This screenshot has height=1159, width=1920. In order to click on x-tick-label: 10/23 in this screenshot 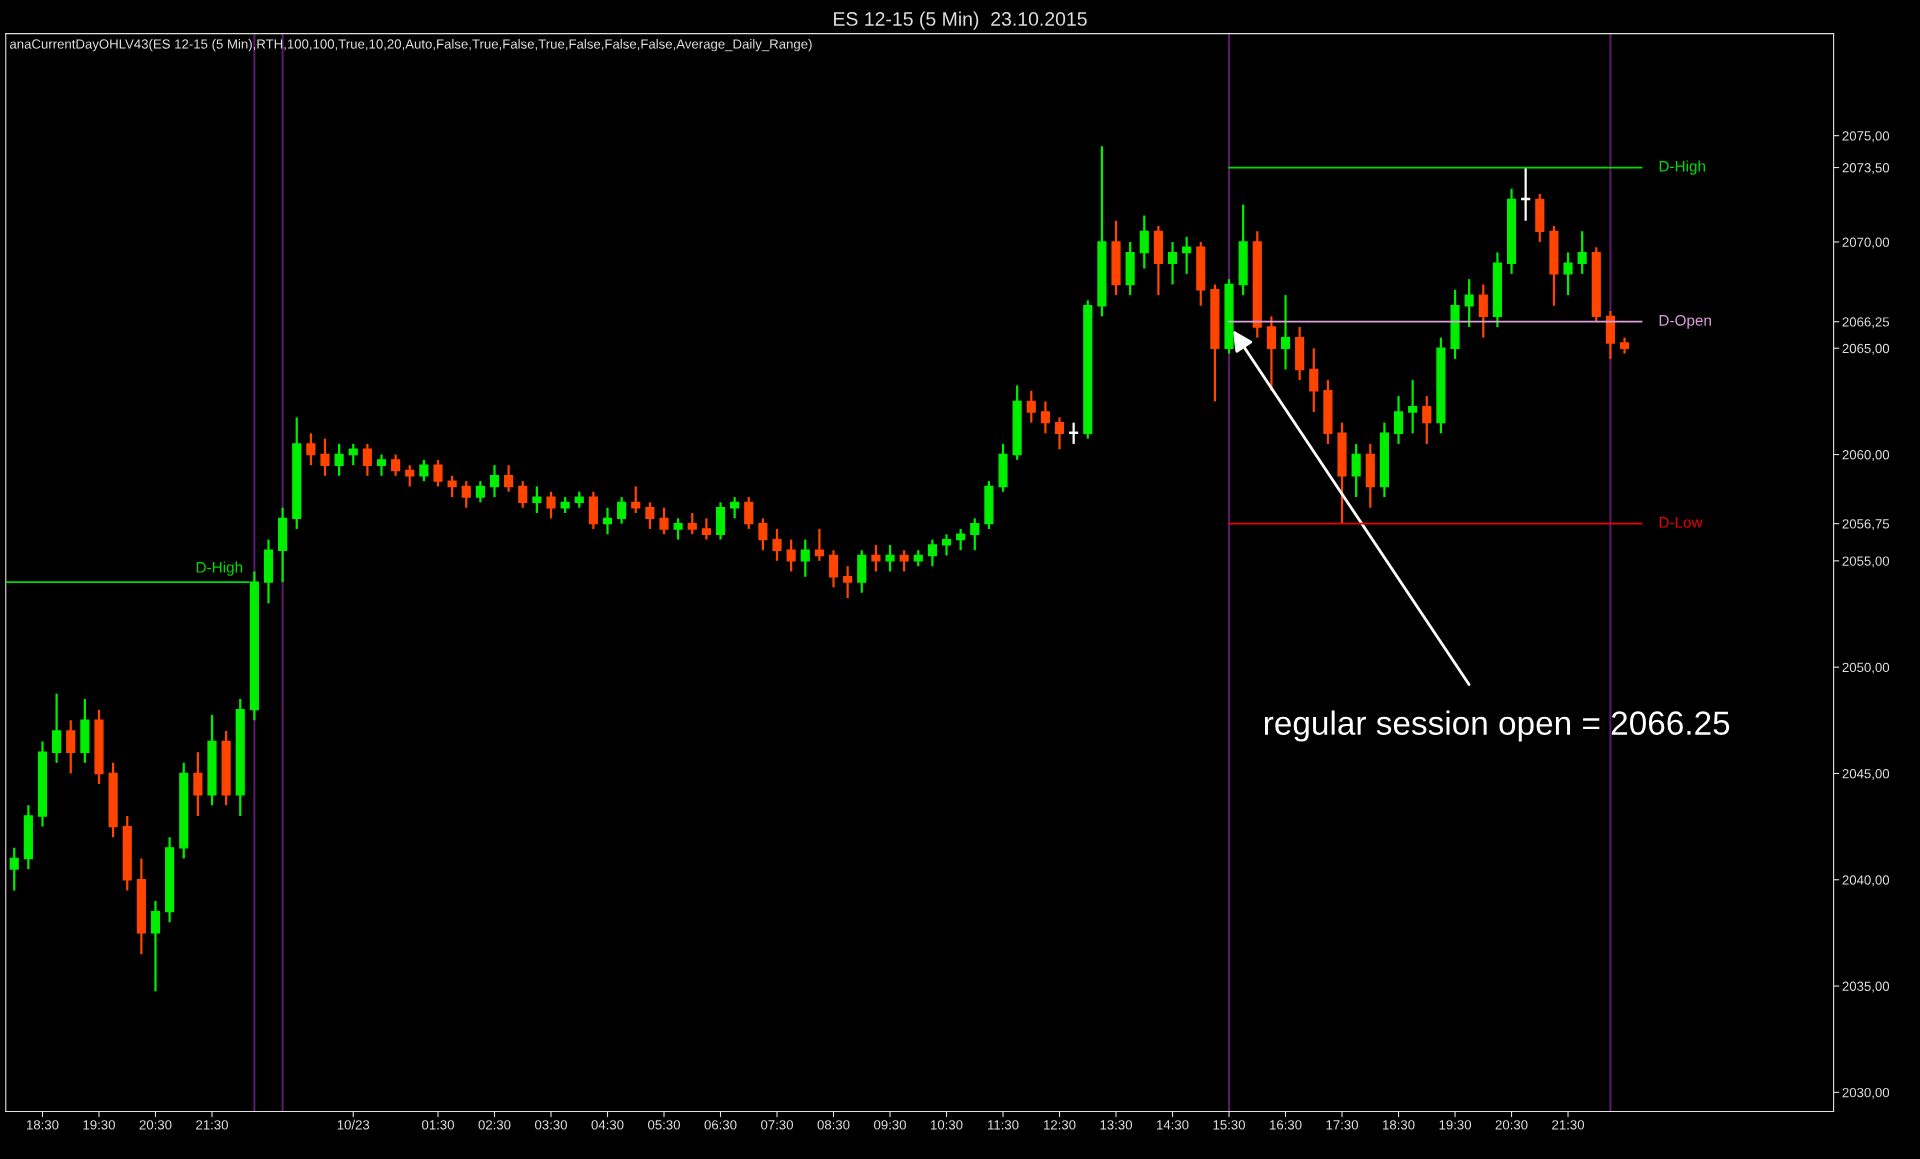, I will do `click(353, 1124)`.